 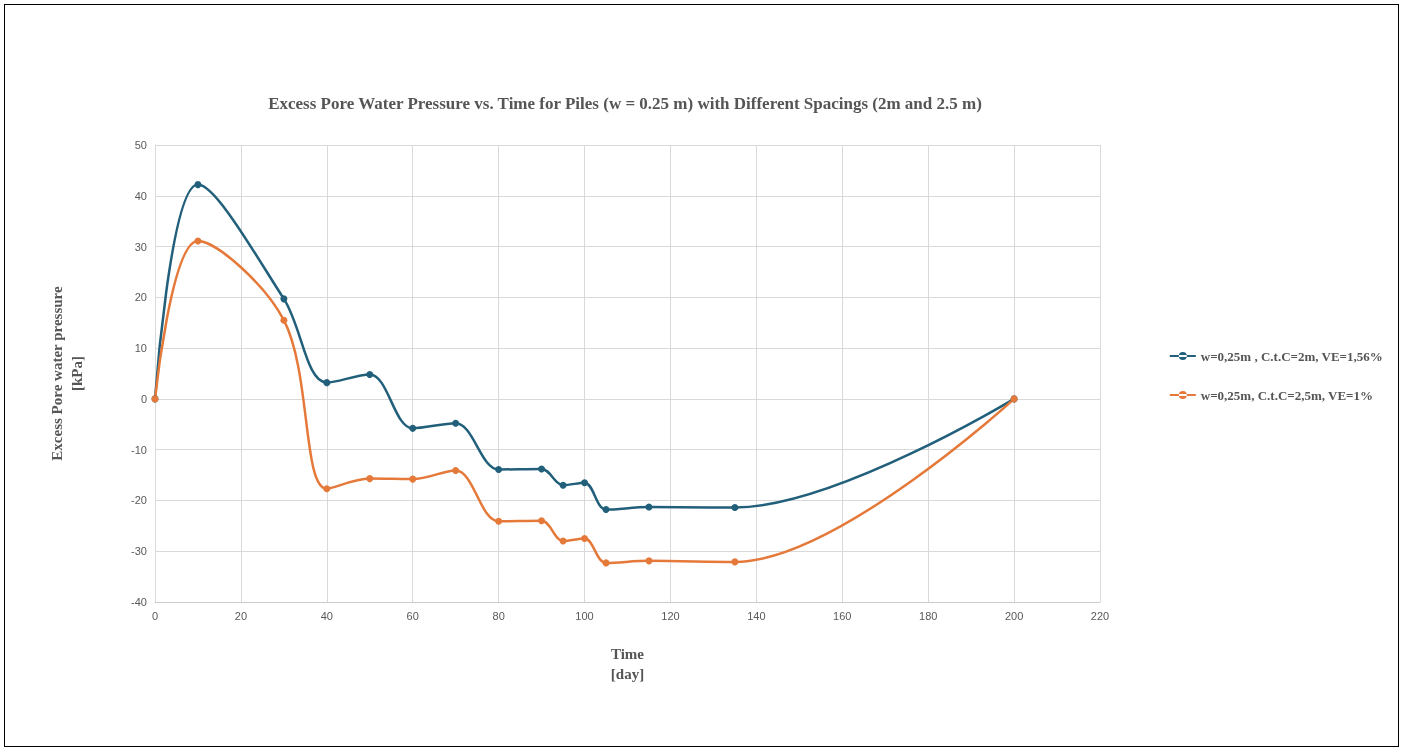 What do you see at coordinates (756, 615) in the screenshot?
I see `x-tick-label: 140` at bounding box center [756, 615].